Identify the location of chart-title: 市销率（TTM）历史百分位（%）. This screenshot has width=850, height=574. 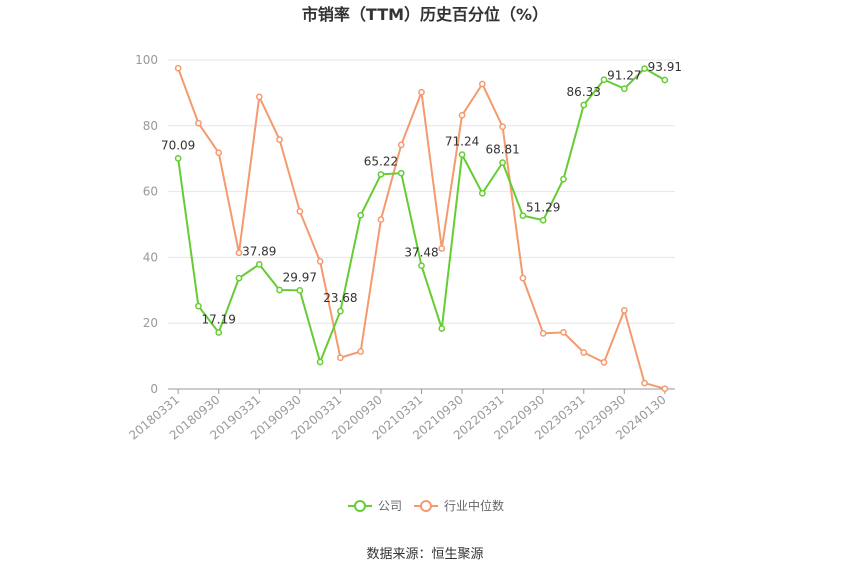
(425, 14).